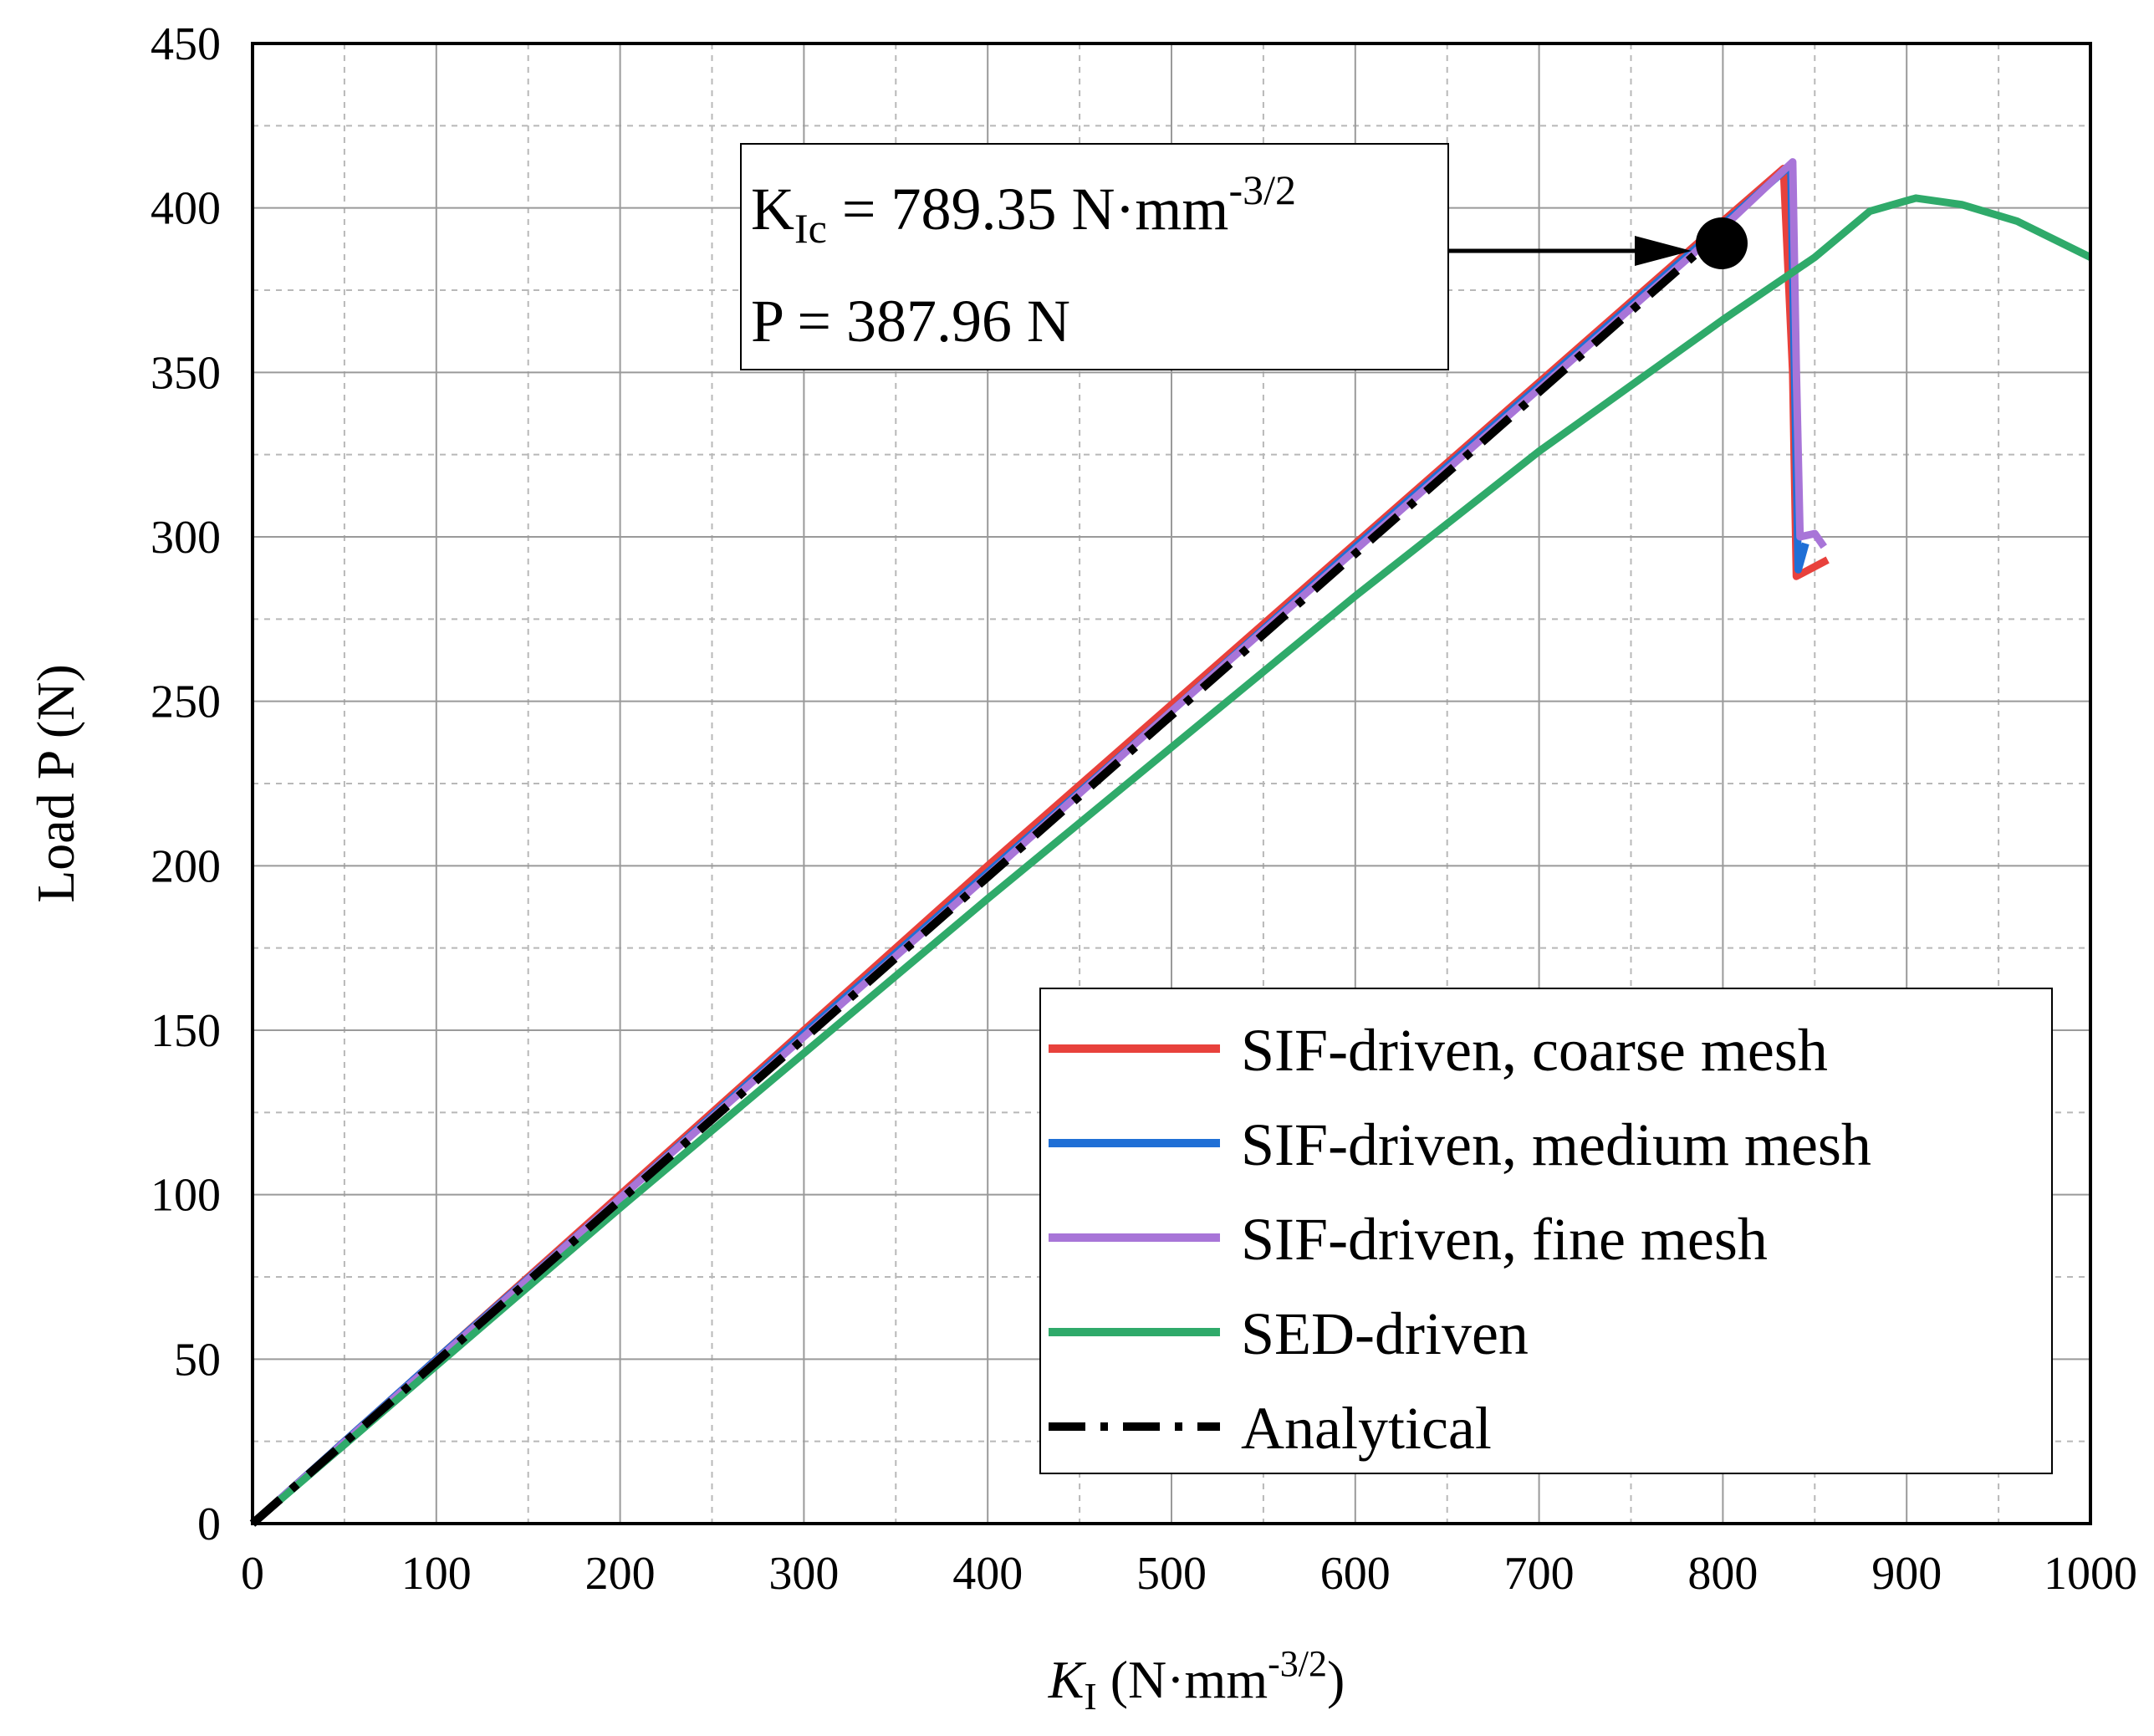 Image resolution: width=2154 pixels, height=1736 pixels. I want to click on x-tick-label: 800, so click(1722, 1574).